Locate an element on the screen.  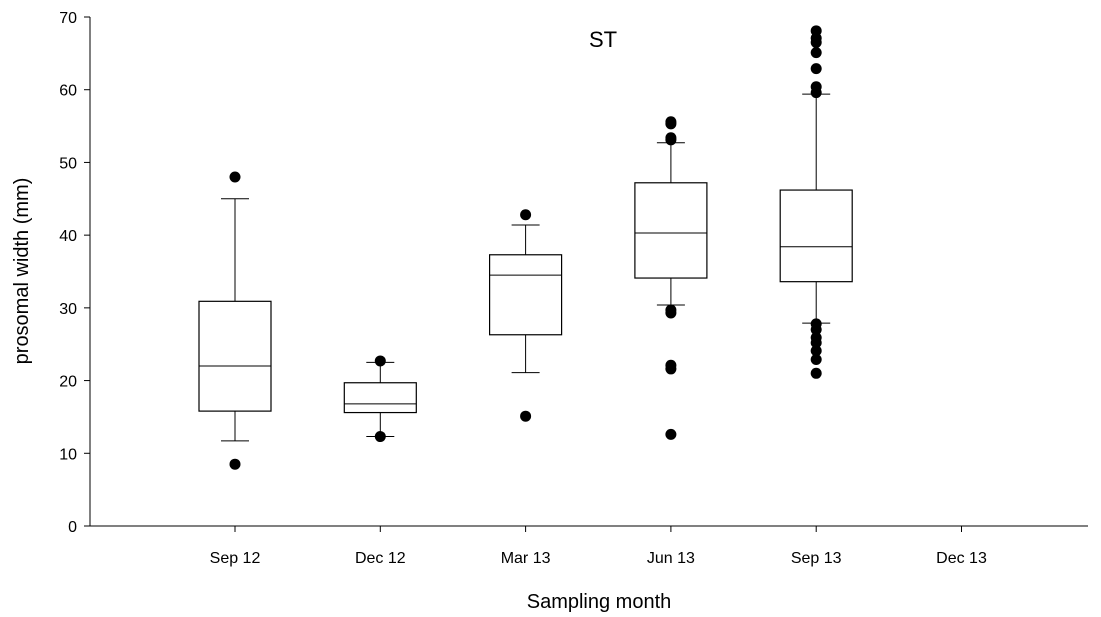
y-tick-label: 50 is located at coordinates (68, 163).